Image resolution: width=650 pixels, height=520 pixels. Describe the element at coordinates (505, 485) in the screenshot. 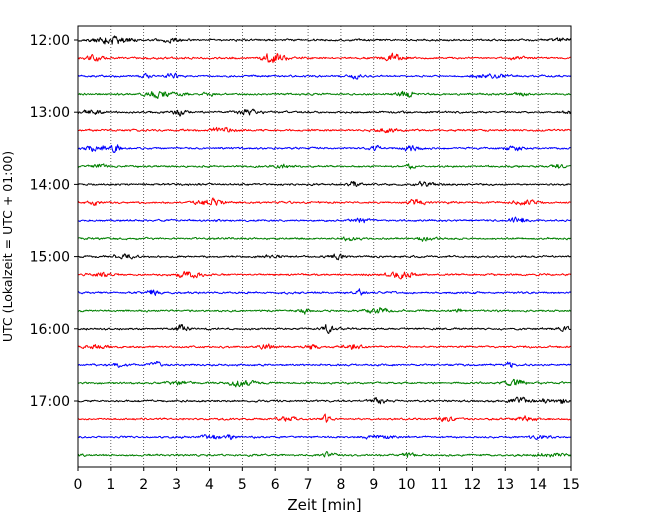

I see `x-tick-label: 13` at that location.